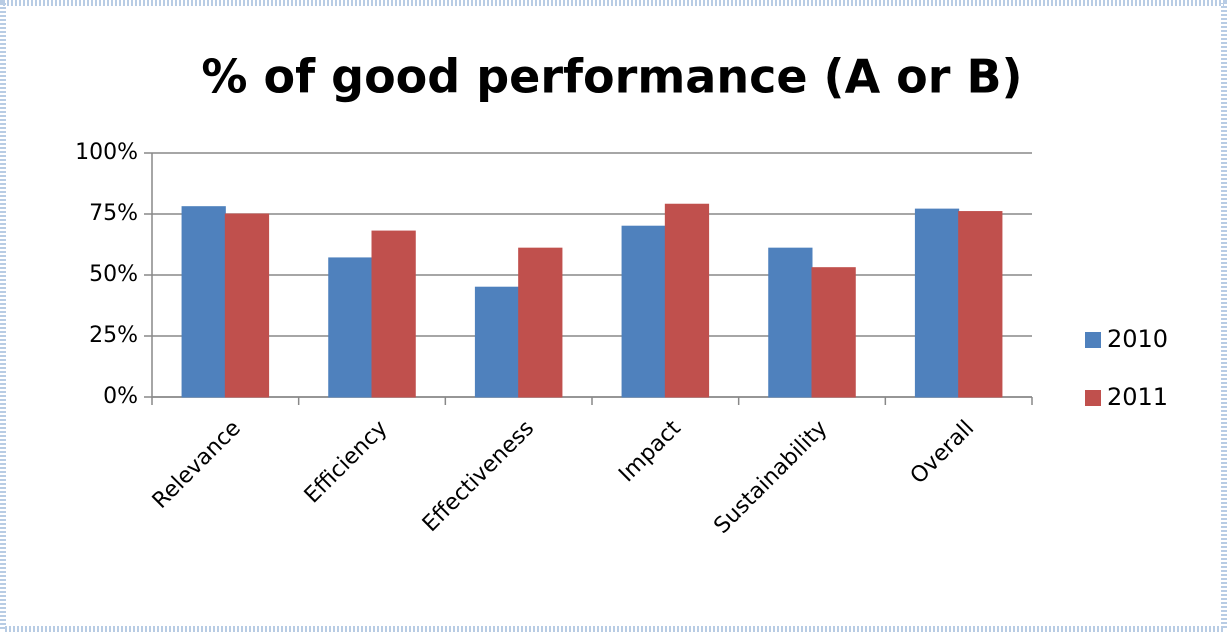 This screenshot has height=632, width=1227. What do you see at coordinates (1137, 397) in the screenshot?
I see `legend-label: 2011` at bounding box center [1137, 397].